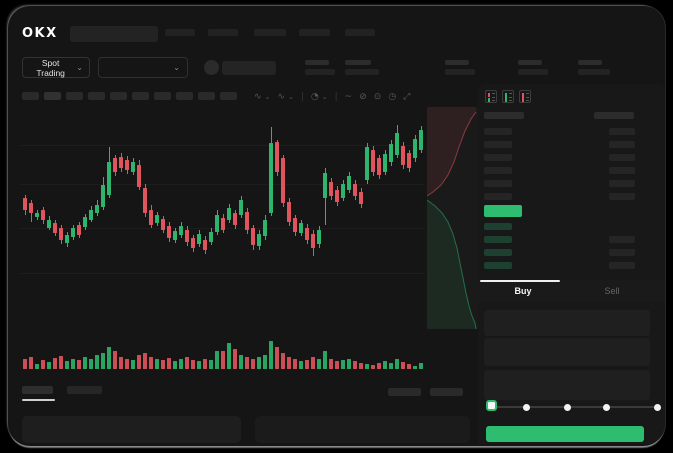 This screenshot has height=453, width=673. I want to click on stat-label-skeleton, so click(358, 62).